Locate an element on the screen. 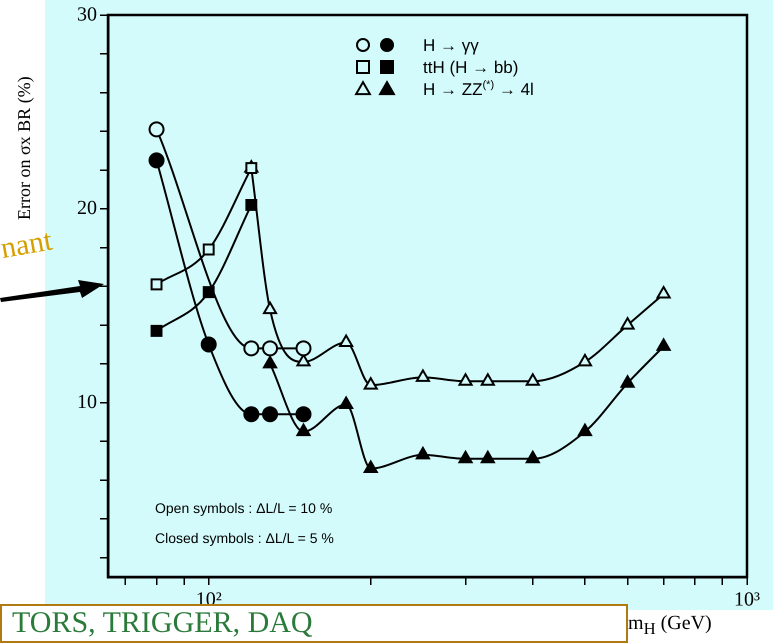  text: TORS, TRIGGER, DAQ is located at coordinates (162, 623).